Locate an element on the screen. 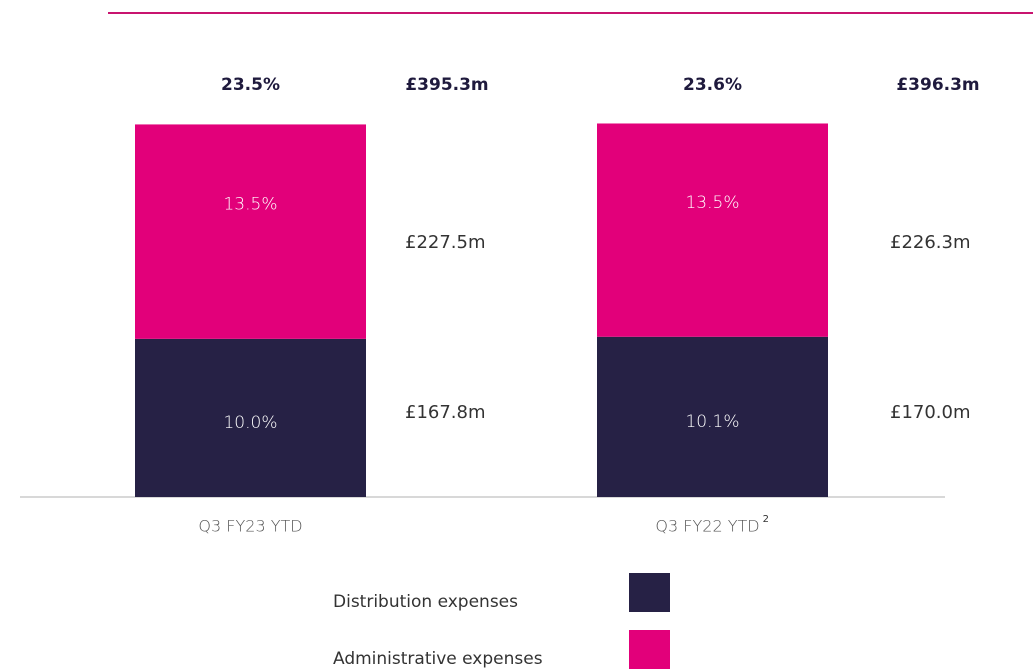 The image size is (1033, 670). segment-value-label: £167.8m is located at coordinates (445, 412).